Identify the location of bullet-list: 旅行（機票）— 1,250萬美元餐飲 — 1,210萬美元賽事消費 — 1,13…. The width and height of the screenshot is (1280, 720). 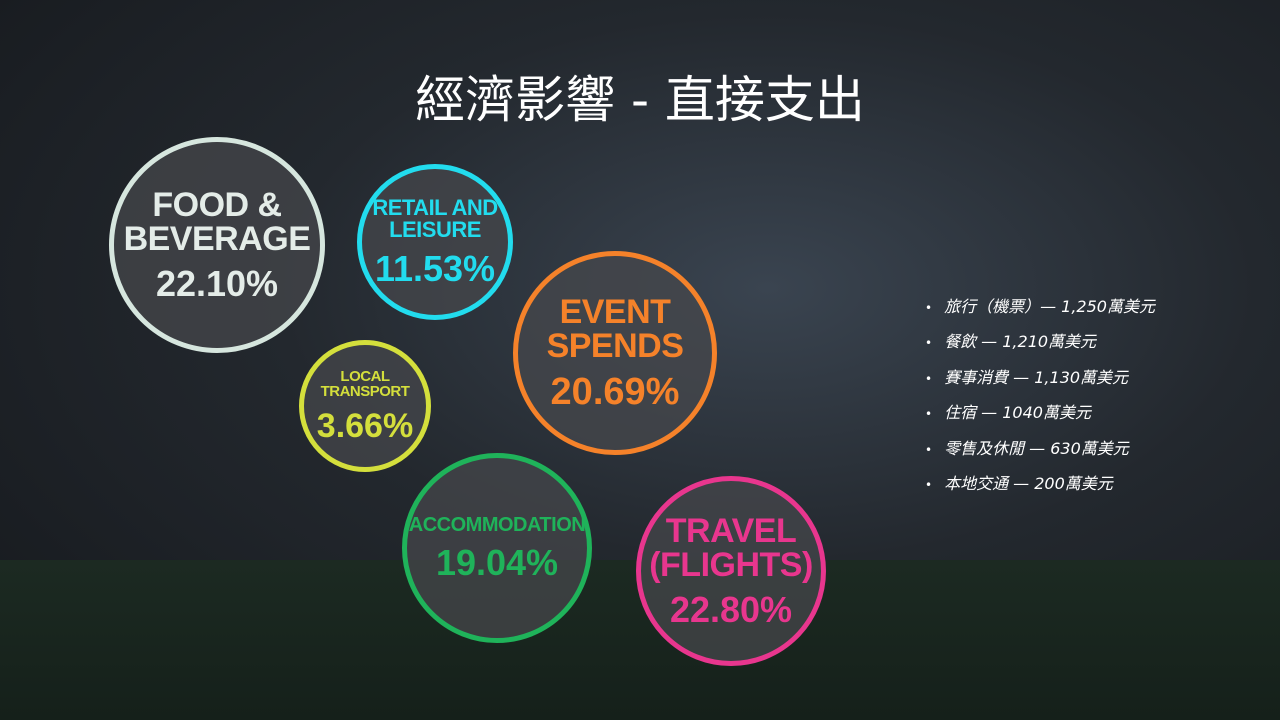
(1040, 396).